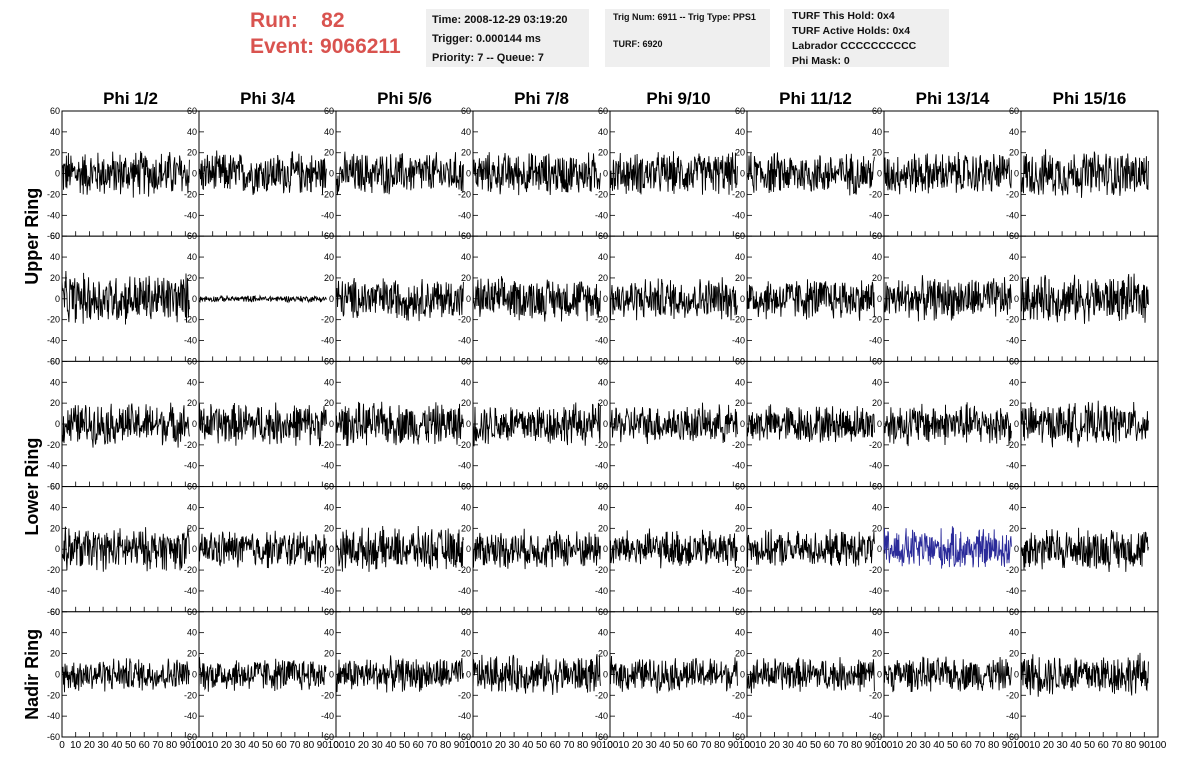 The height and width of the screenshot is (772, 1196). Describe the element at coordinates (884, 745) in the screenshot. I see `x-tick-label: 0` at that location.